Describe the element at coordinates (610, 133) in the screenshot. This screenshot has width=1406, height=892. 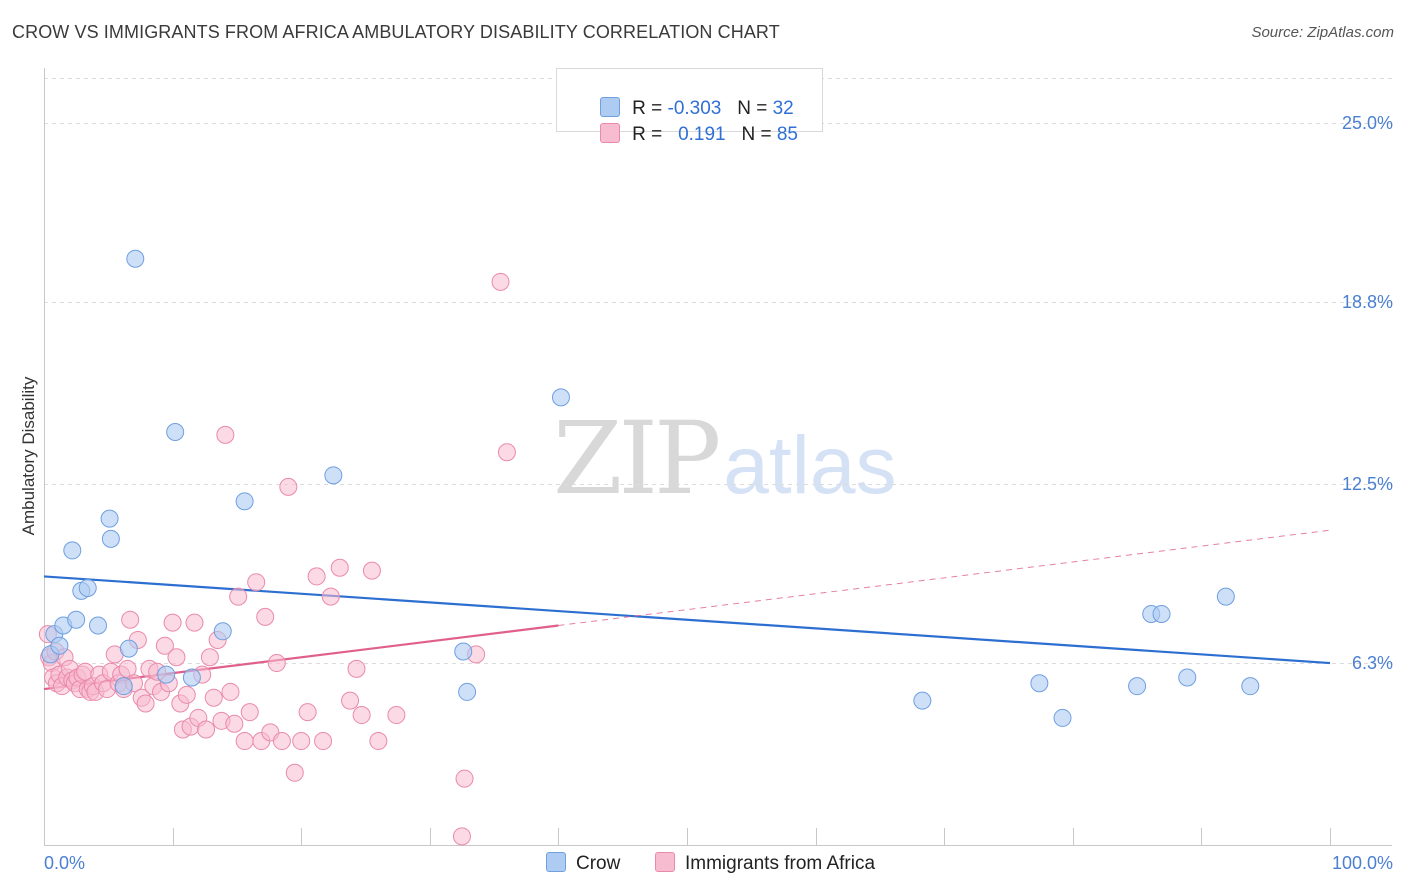
I see `africa-swatch` at that location.